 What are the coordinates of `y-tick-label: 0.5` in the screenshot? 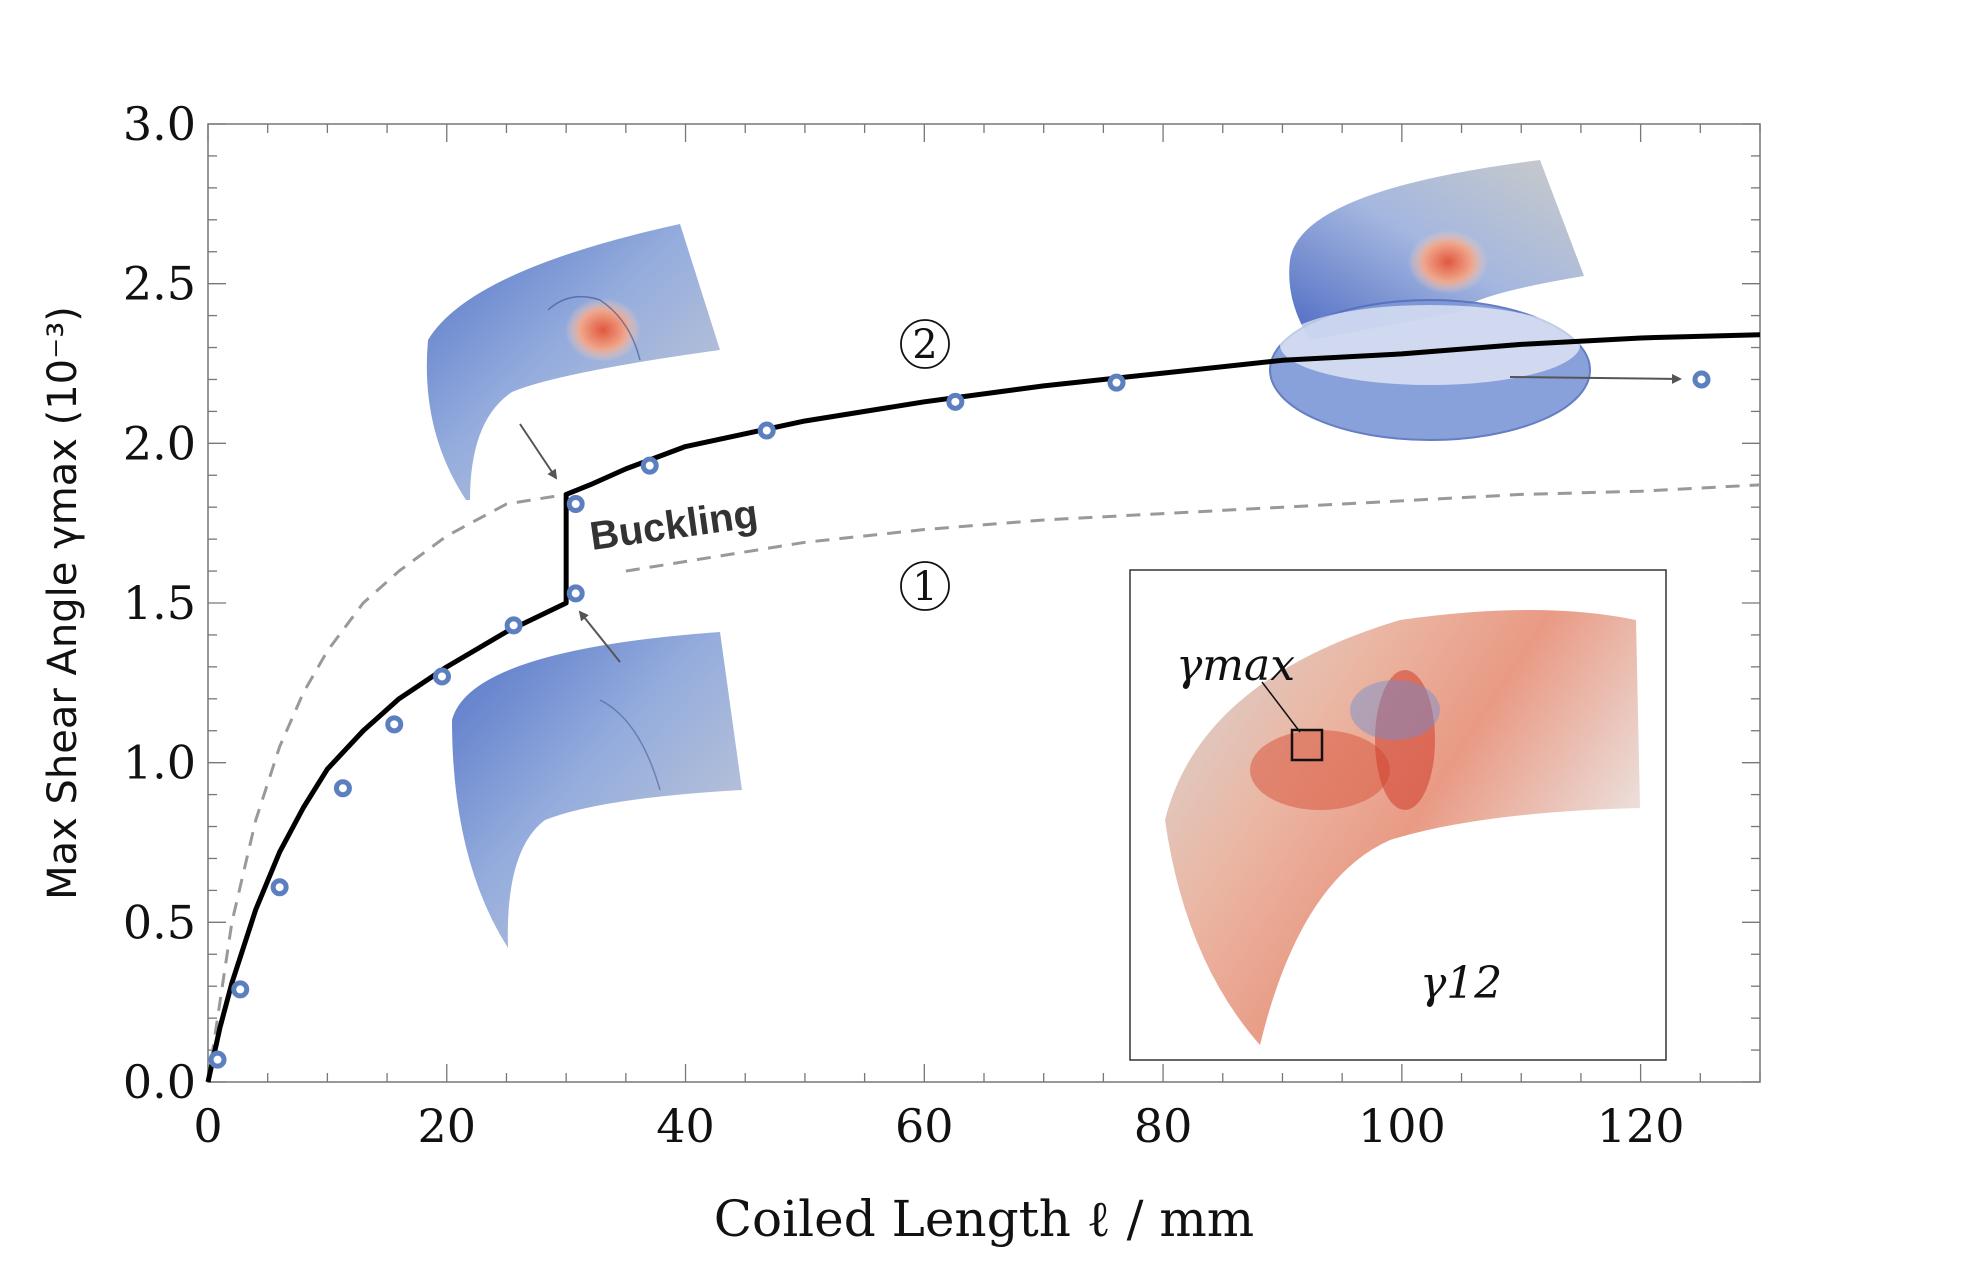 It's located at (159, 922).